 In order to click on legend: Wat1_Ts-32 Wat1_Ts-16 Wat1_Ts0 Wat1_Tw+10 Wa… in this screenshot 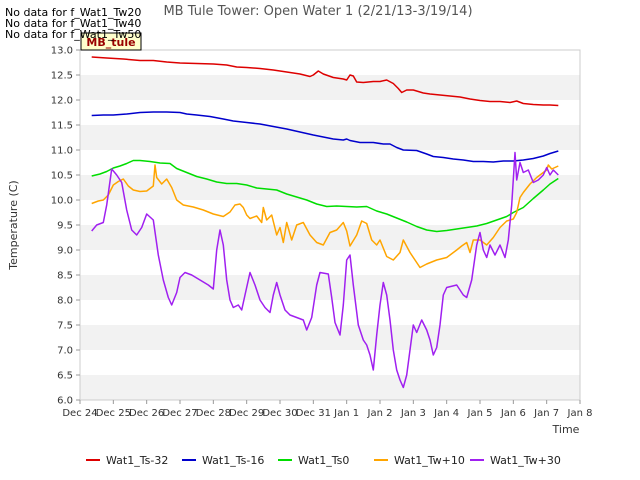, I will do `click(320, 461)`.